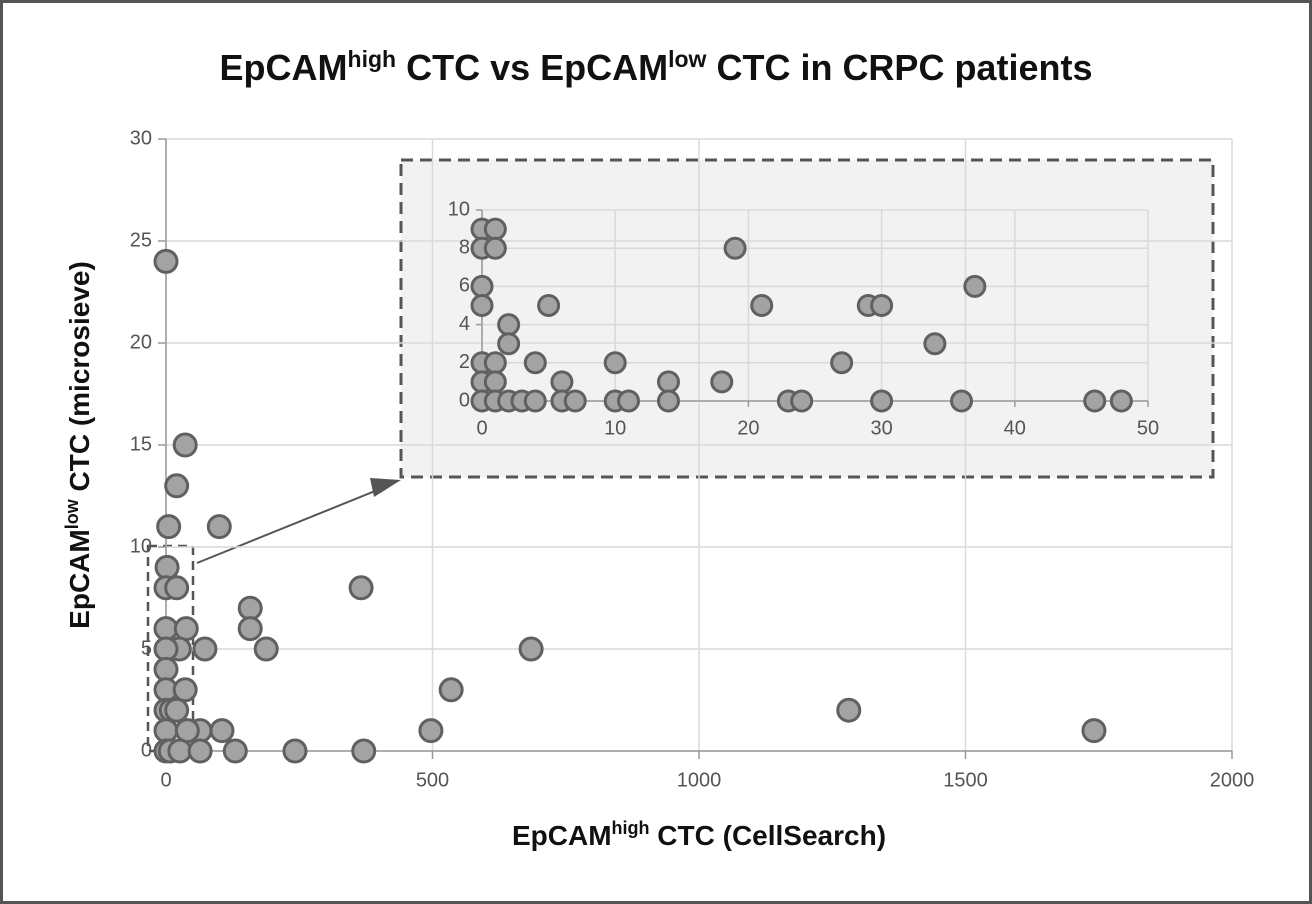  What do you see at coordinates (141, 444) in the screenshot?
I see `y-tick-label: 15` at bounding box center [141, 444].